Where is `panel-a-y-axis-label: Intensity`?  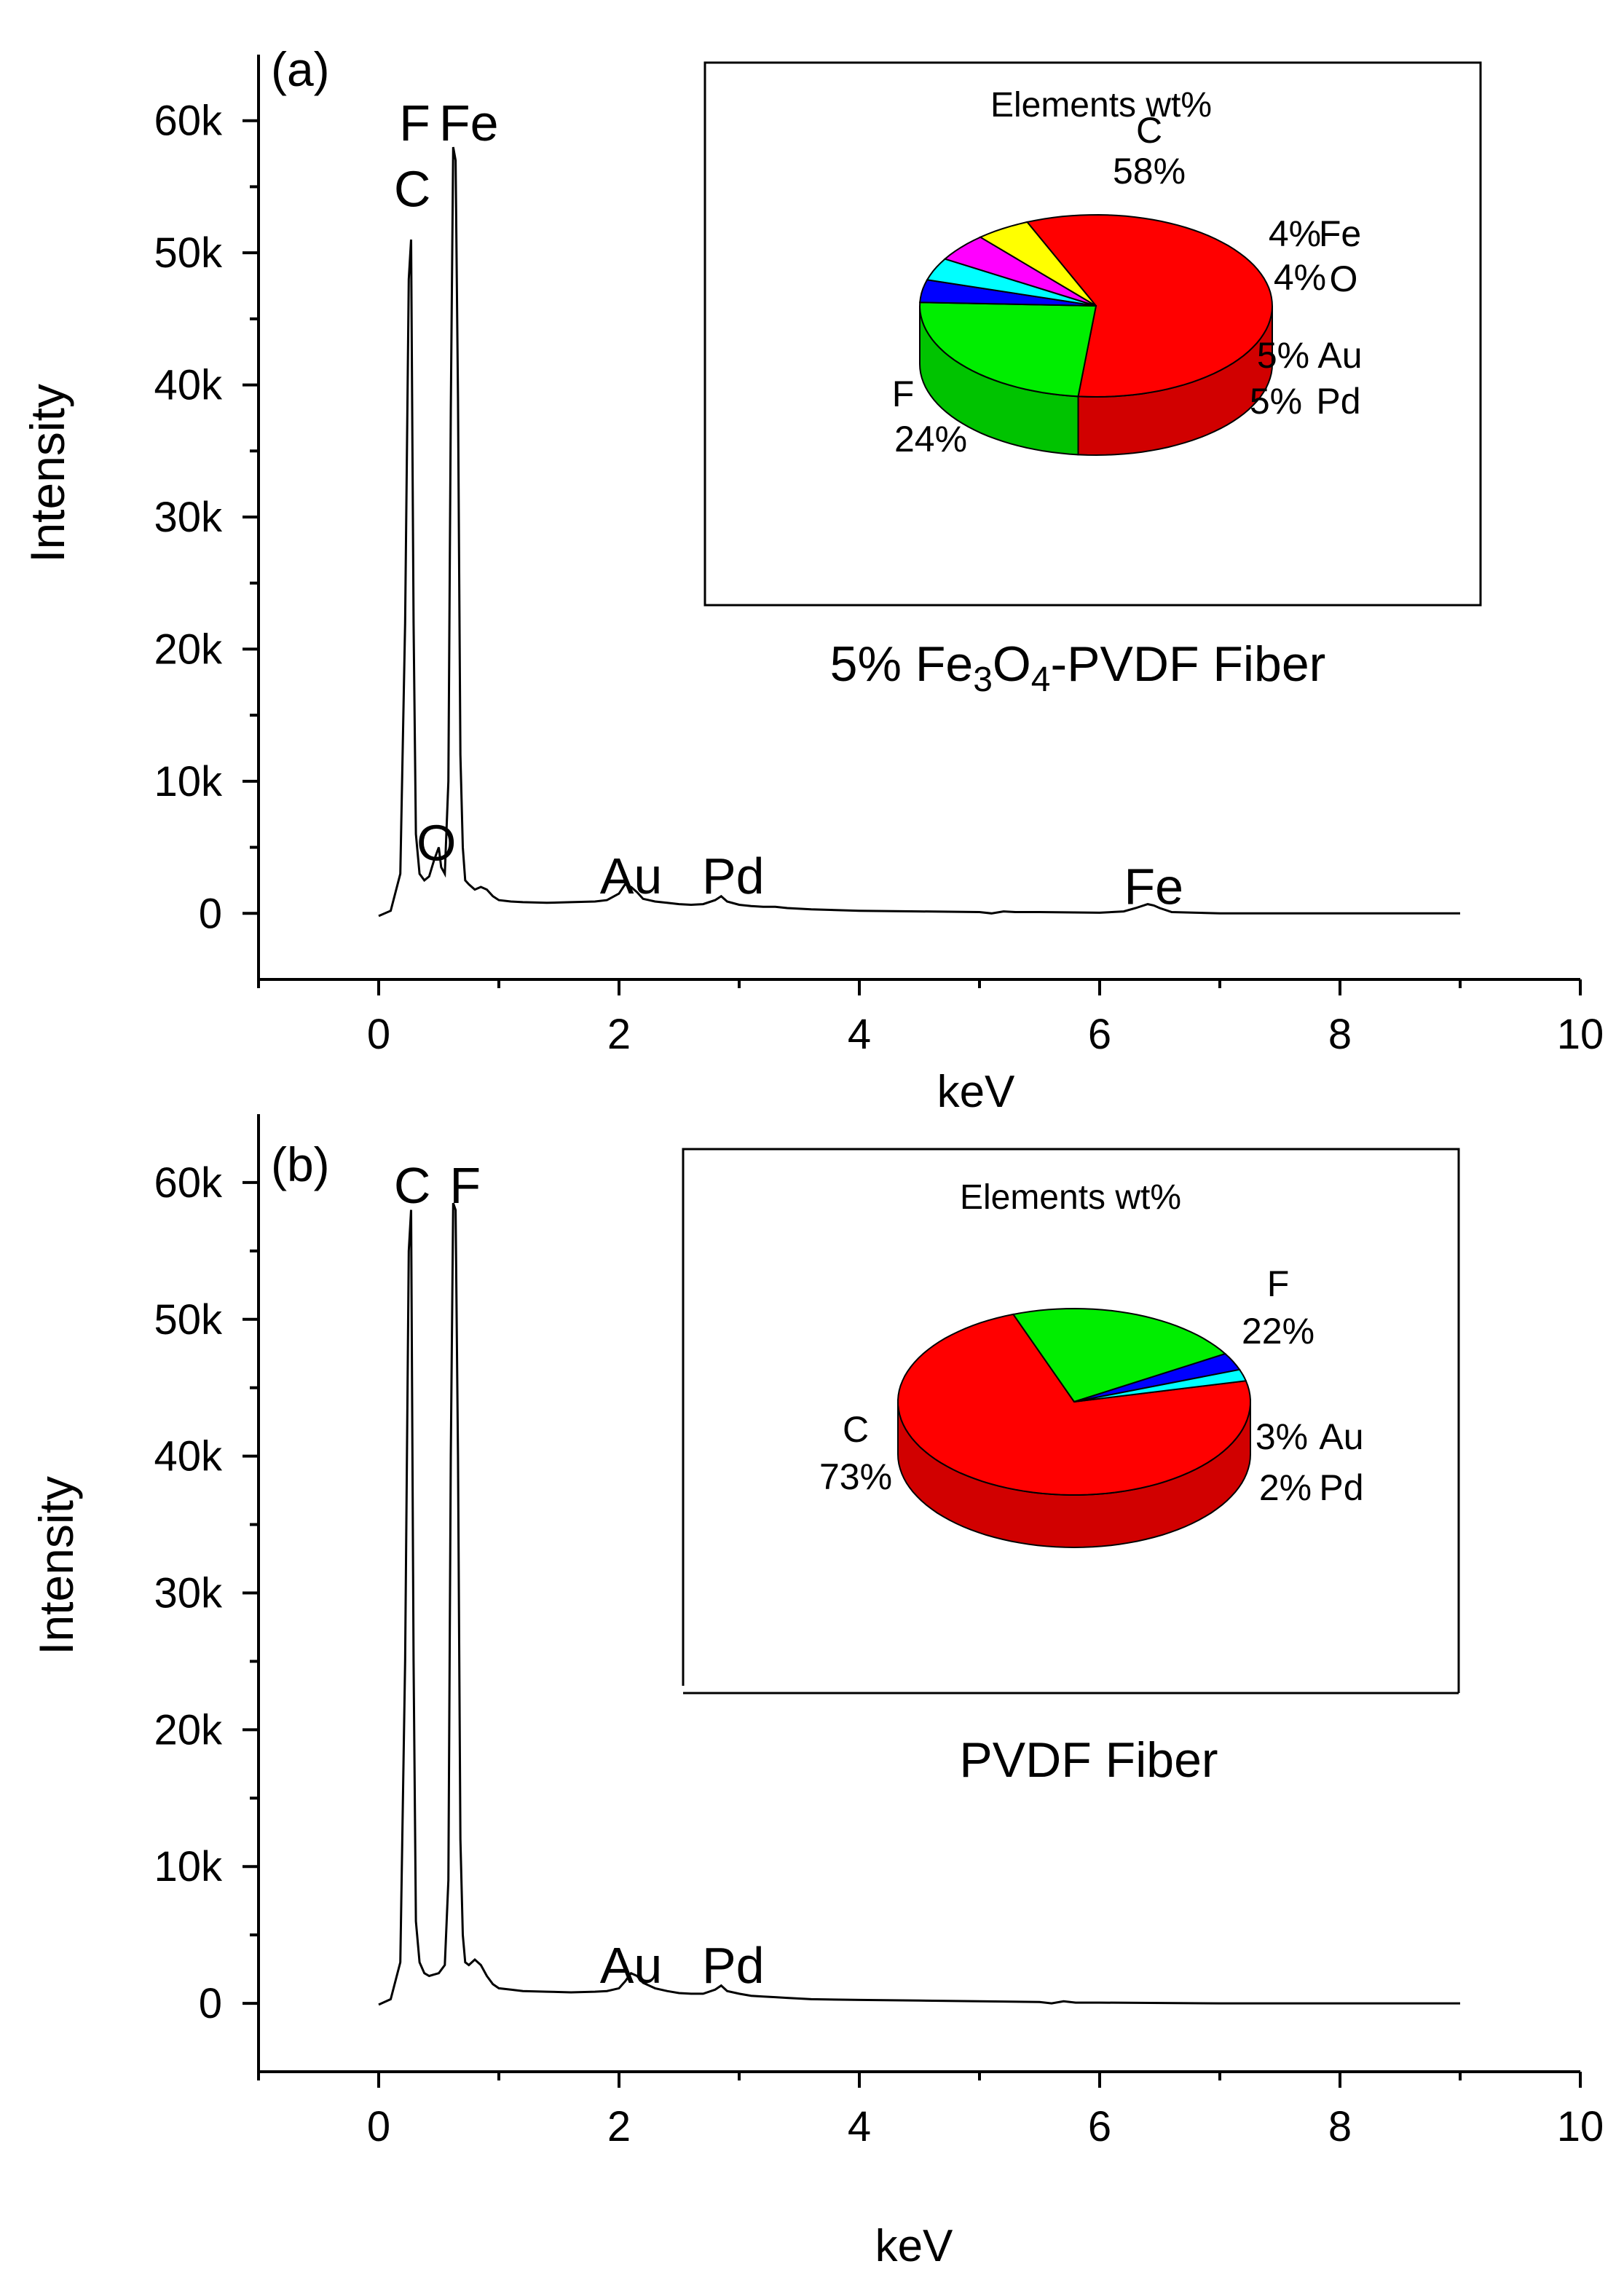 panel-a-y-axis-label: Intensity is located at coordinates (47, 474).